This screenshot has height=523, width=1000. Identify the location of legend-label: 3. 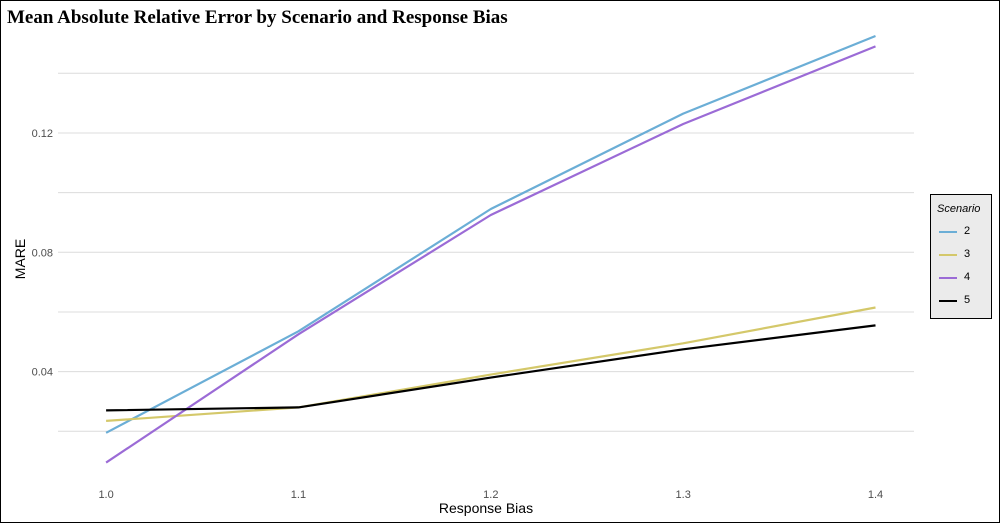
(967, 254).